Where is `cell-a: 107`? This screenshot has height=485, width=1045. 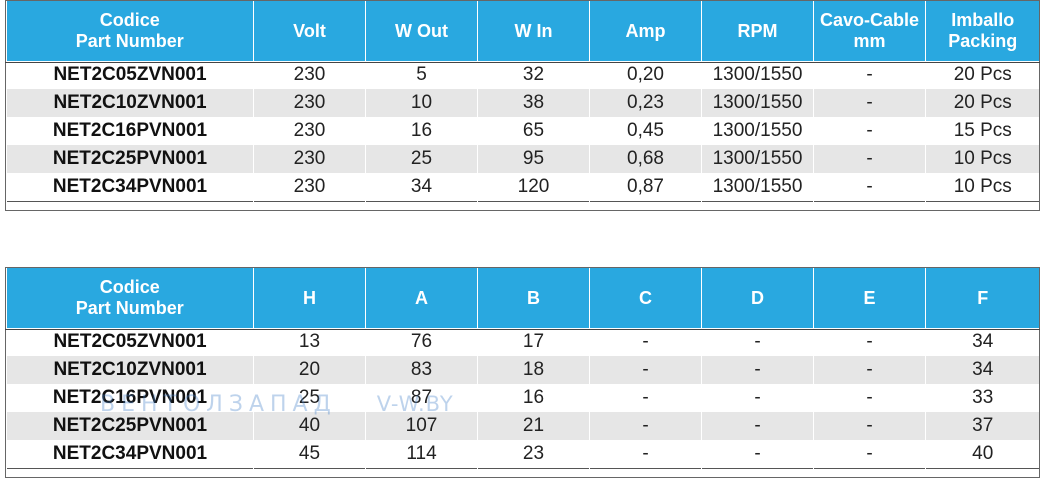
cell-a: 107 is located at coordinates (421, 426).